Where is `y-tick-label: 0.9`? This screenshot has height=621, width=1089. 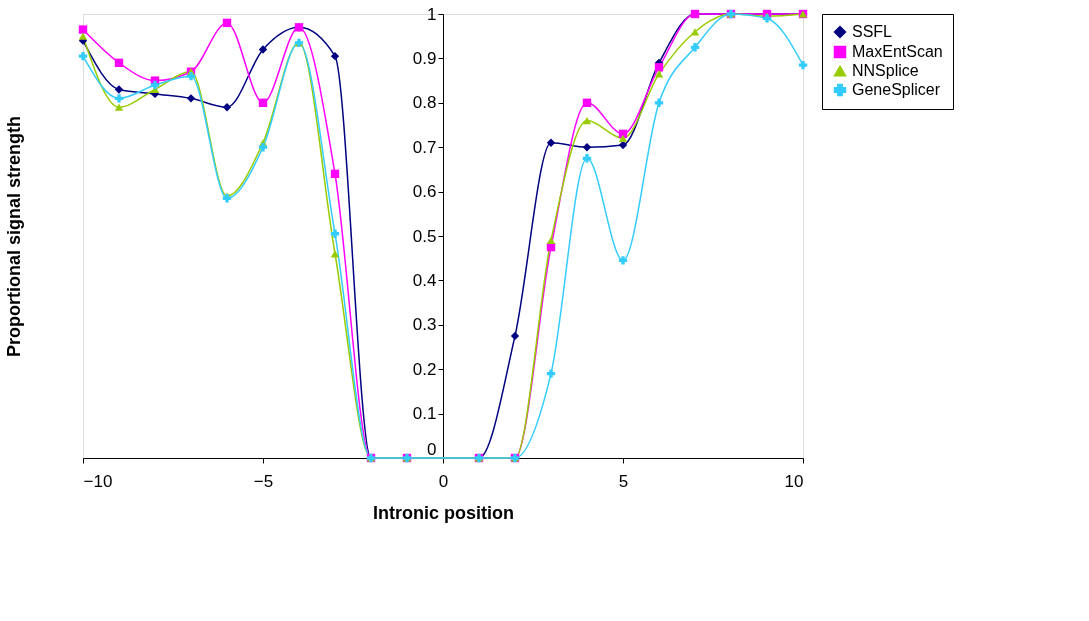
y-tick-label: 0.9 is located at coordinates (424, 58).